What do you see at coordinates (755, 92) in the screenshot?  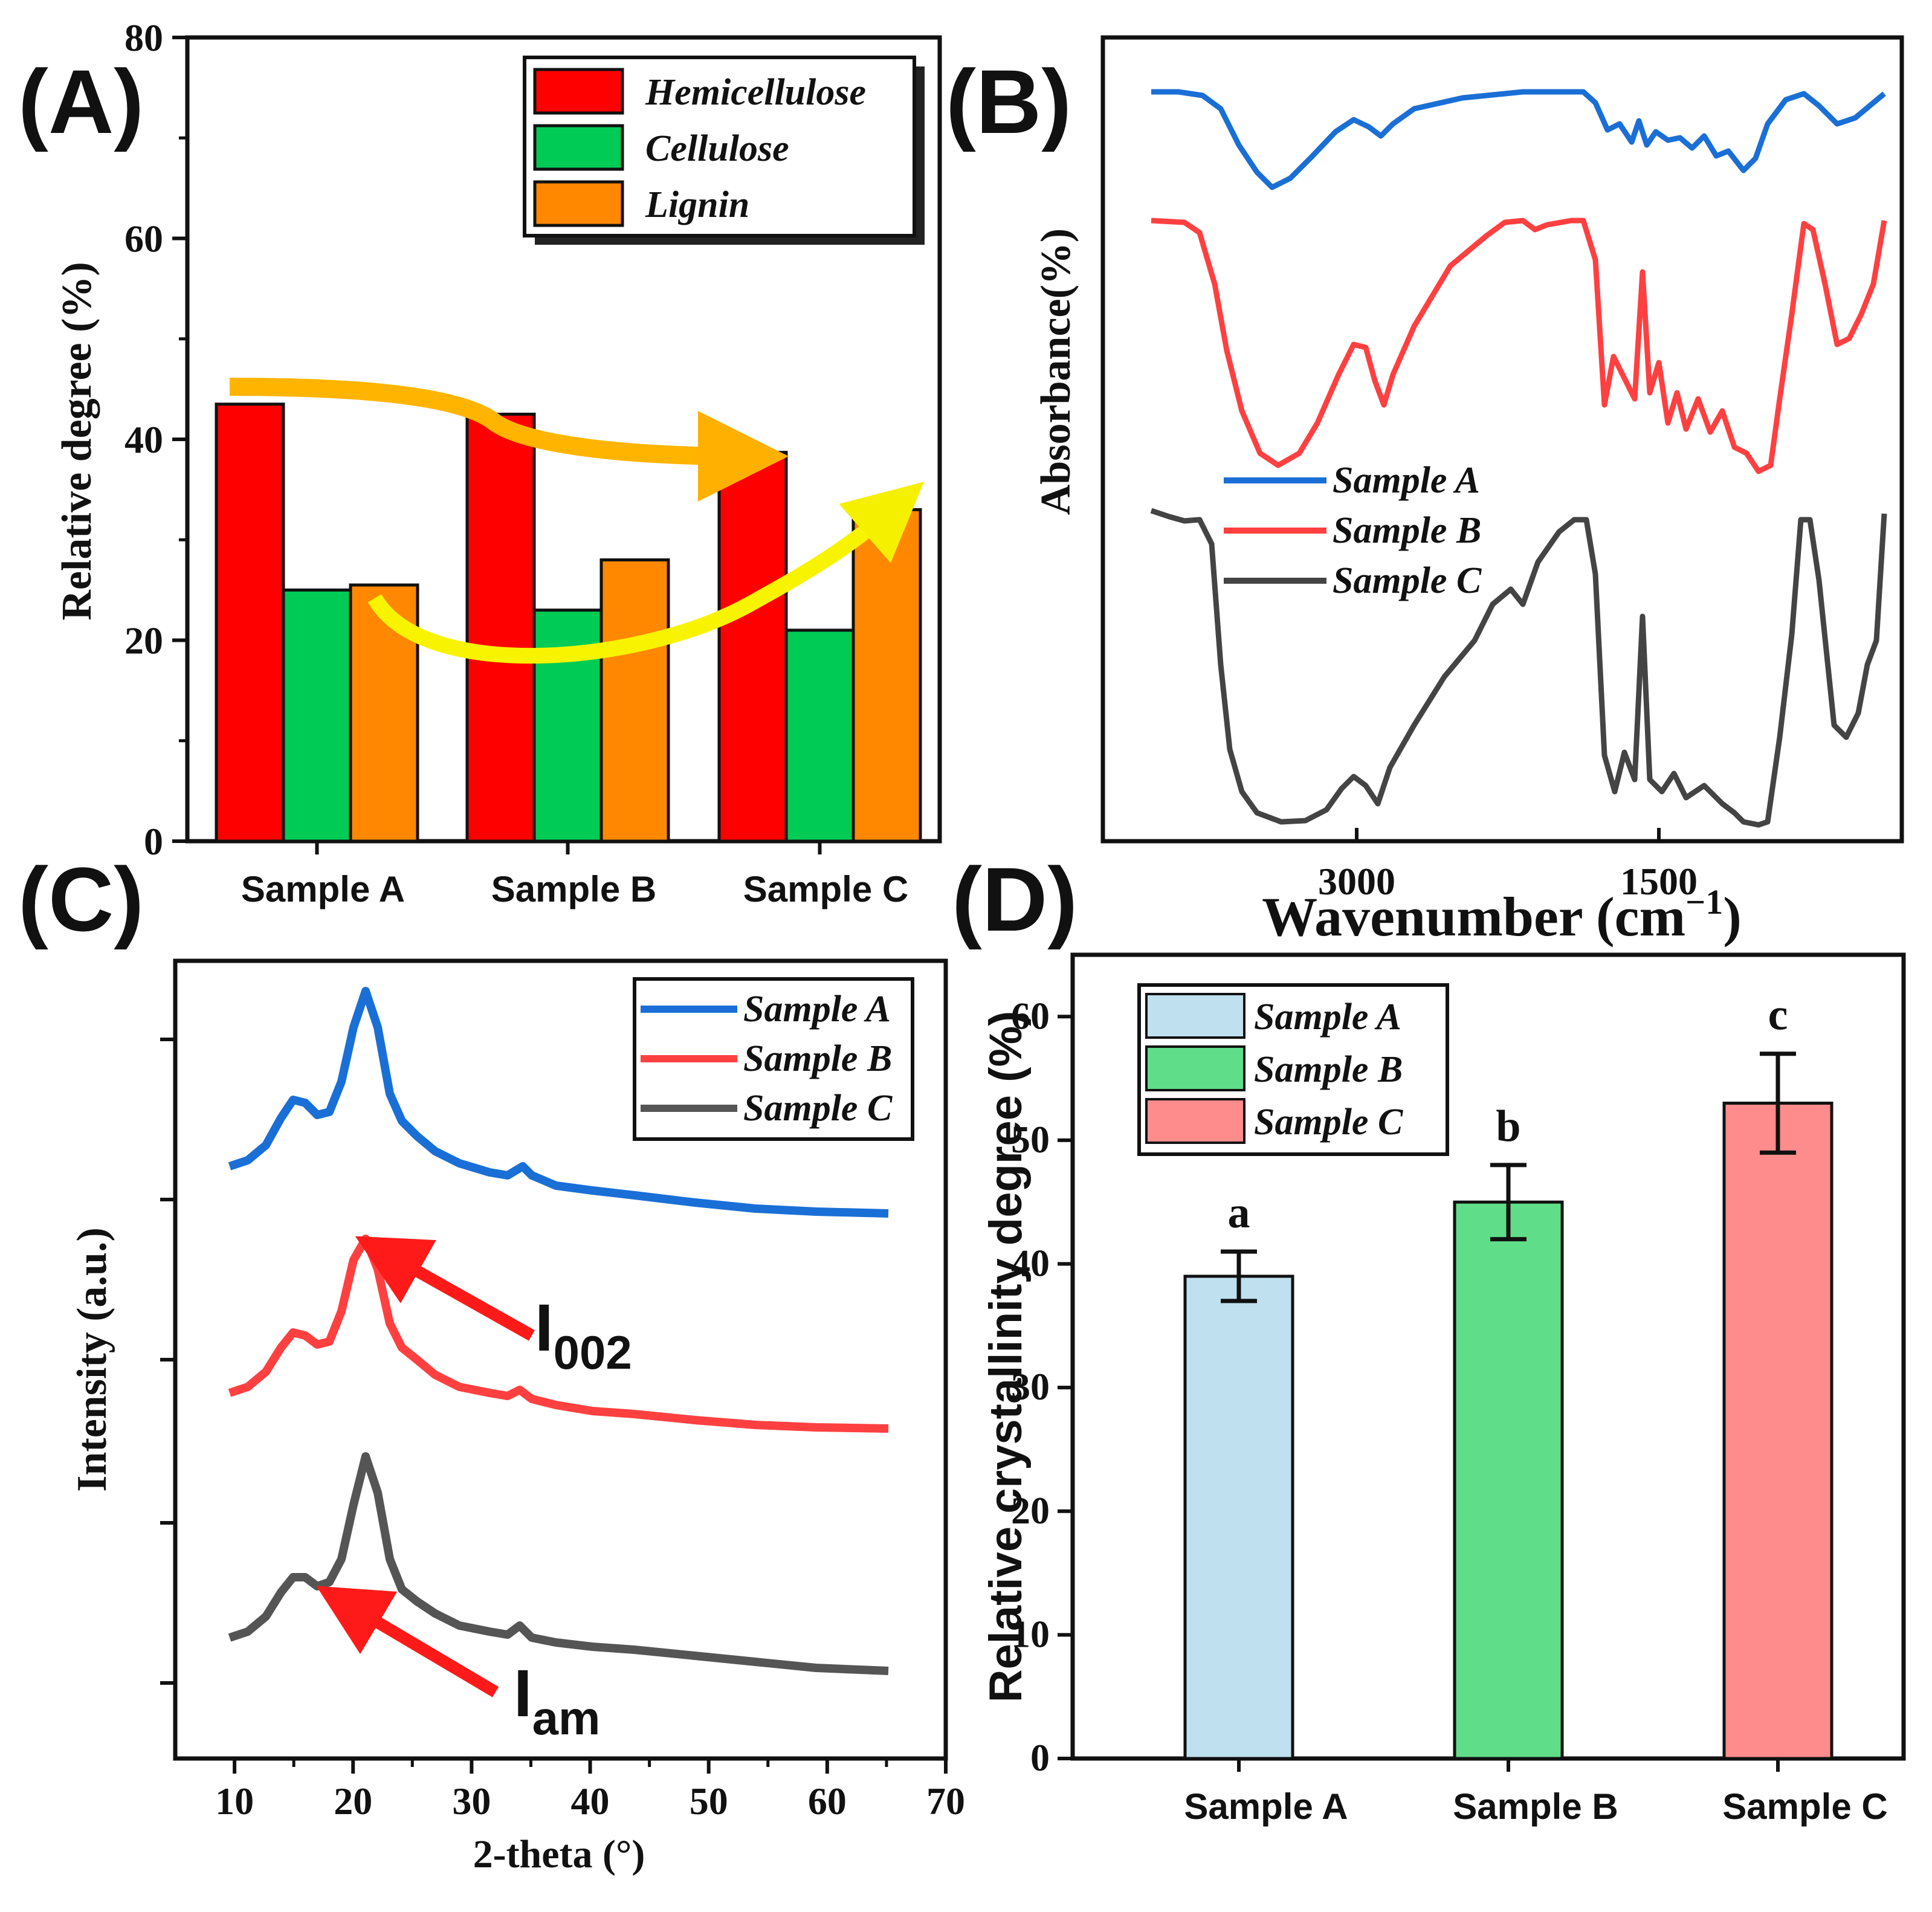 I see `legend-label-hemicellulose: Hemicellulose` at bounding box center [755, 92].